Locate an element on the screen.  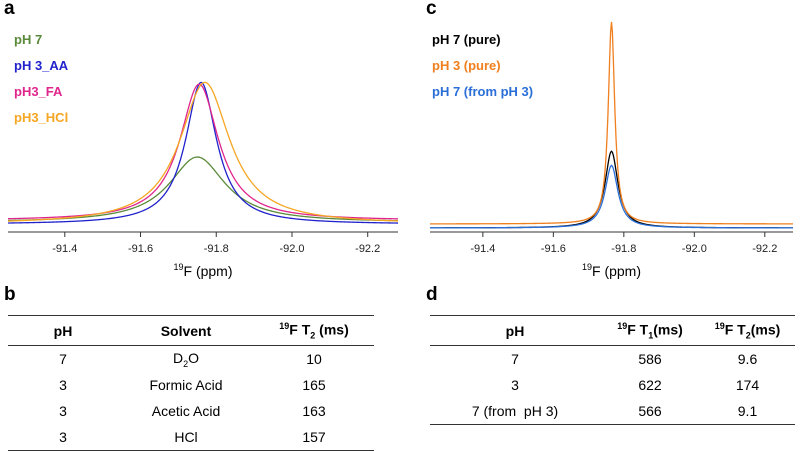
legend-entry: pH 7 (pure) is located at coordinates (466, 39).